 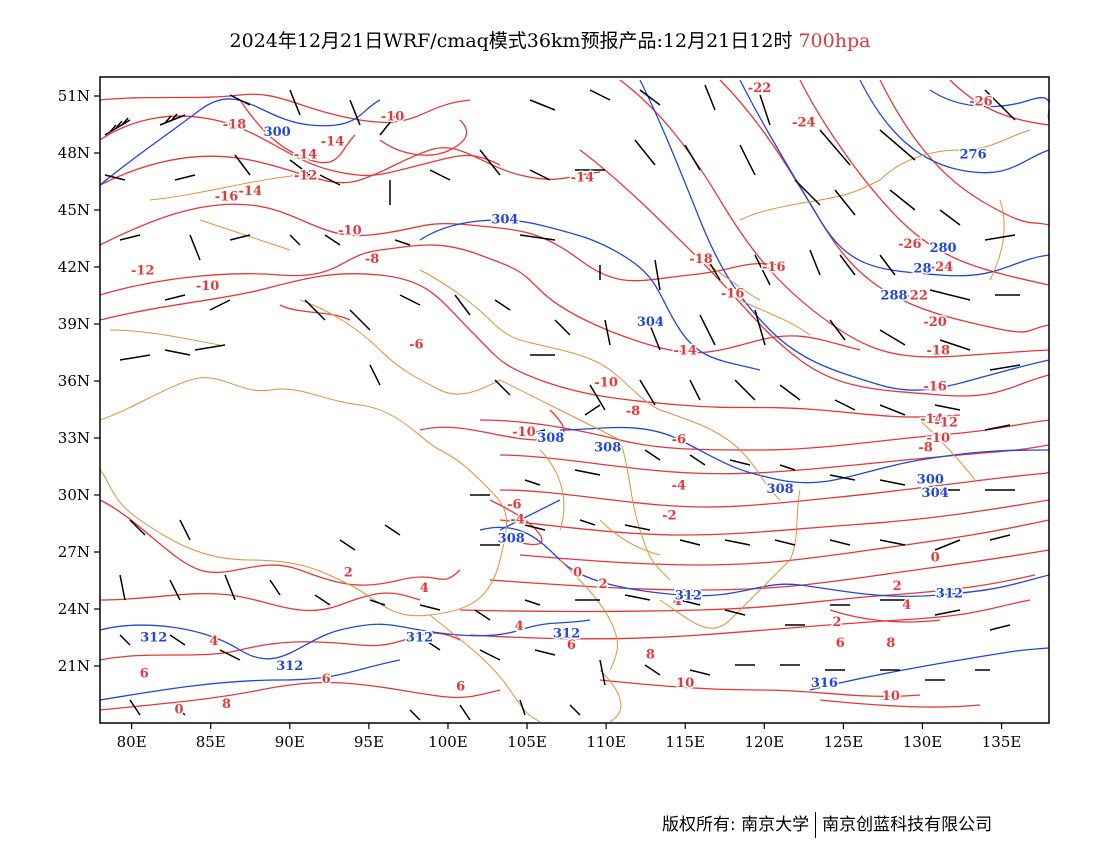 What do you see at coordinates (685, 742) in the screenshot?
I see `lon-tick-label: 115E` at bounding box center [685, 742].